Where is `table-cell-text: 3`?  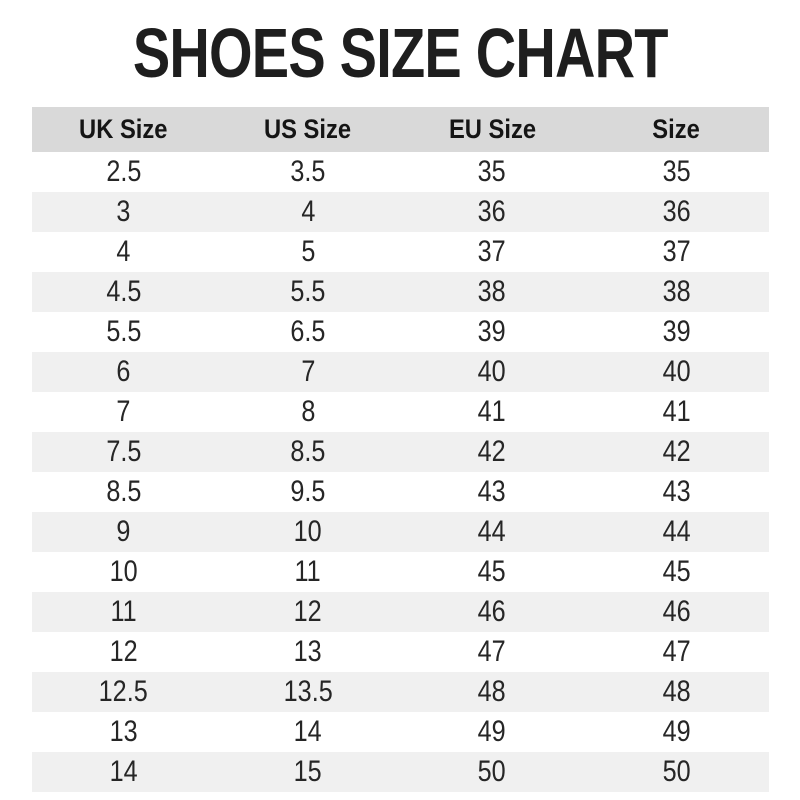
table-cell-text: 3 is located at coordinates (123, 211).